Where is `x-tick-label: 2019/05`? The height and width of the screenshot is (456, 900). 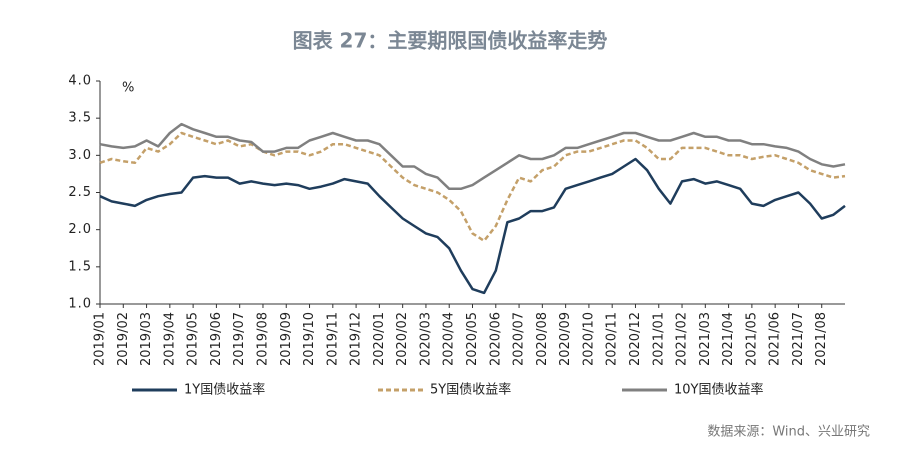 x-tick-label: 2019/05 is located at coordinates (193, 339).